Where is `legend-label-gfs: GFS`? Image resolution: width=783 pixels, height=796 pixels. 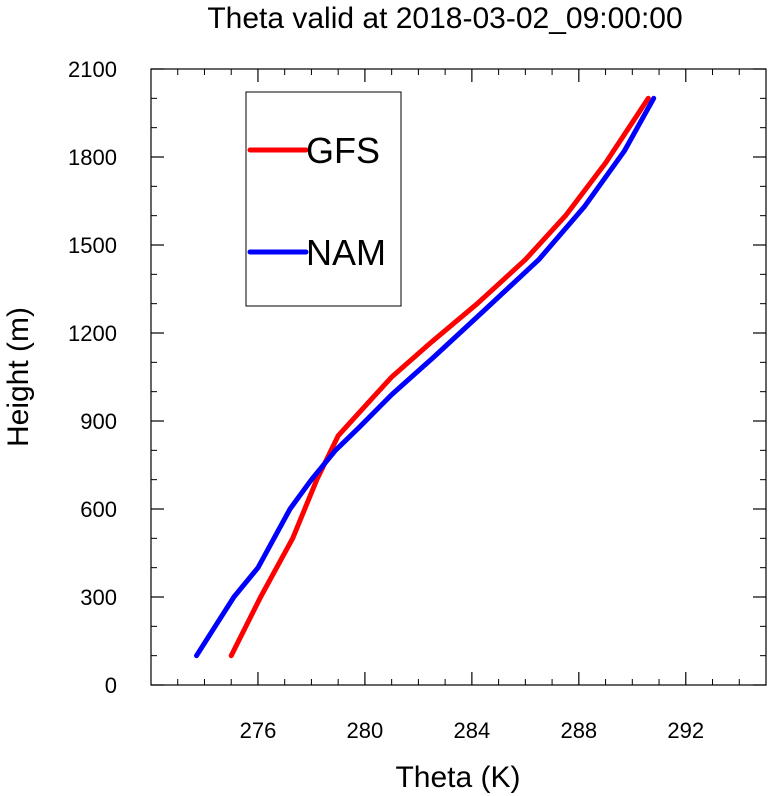
legend-label-gfs: GFS is located at coordinates (343, 150).